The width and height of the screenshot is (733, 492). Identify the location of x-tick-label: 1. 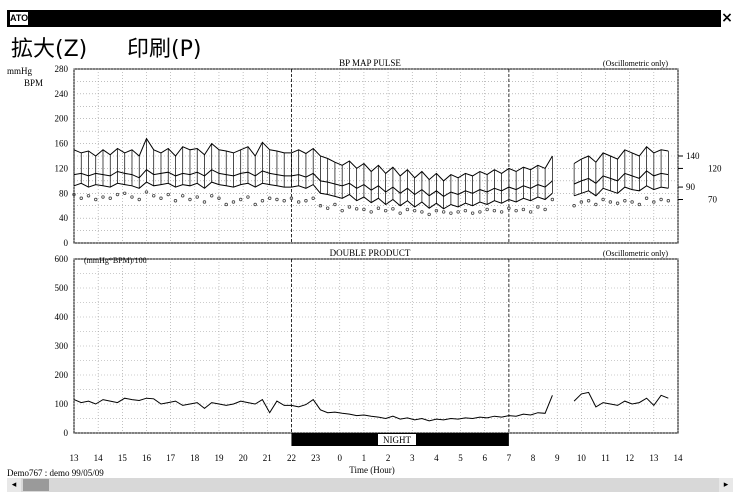
(364, 458).